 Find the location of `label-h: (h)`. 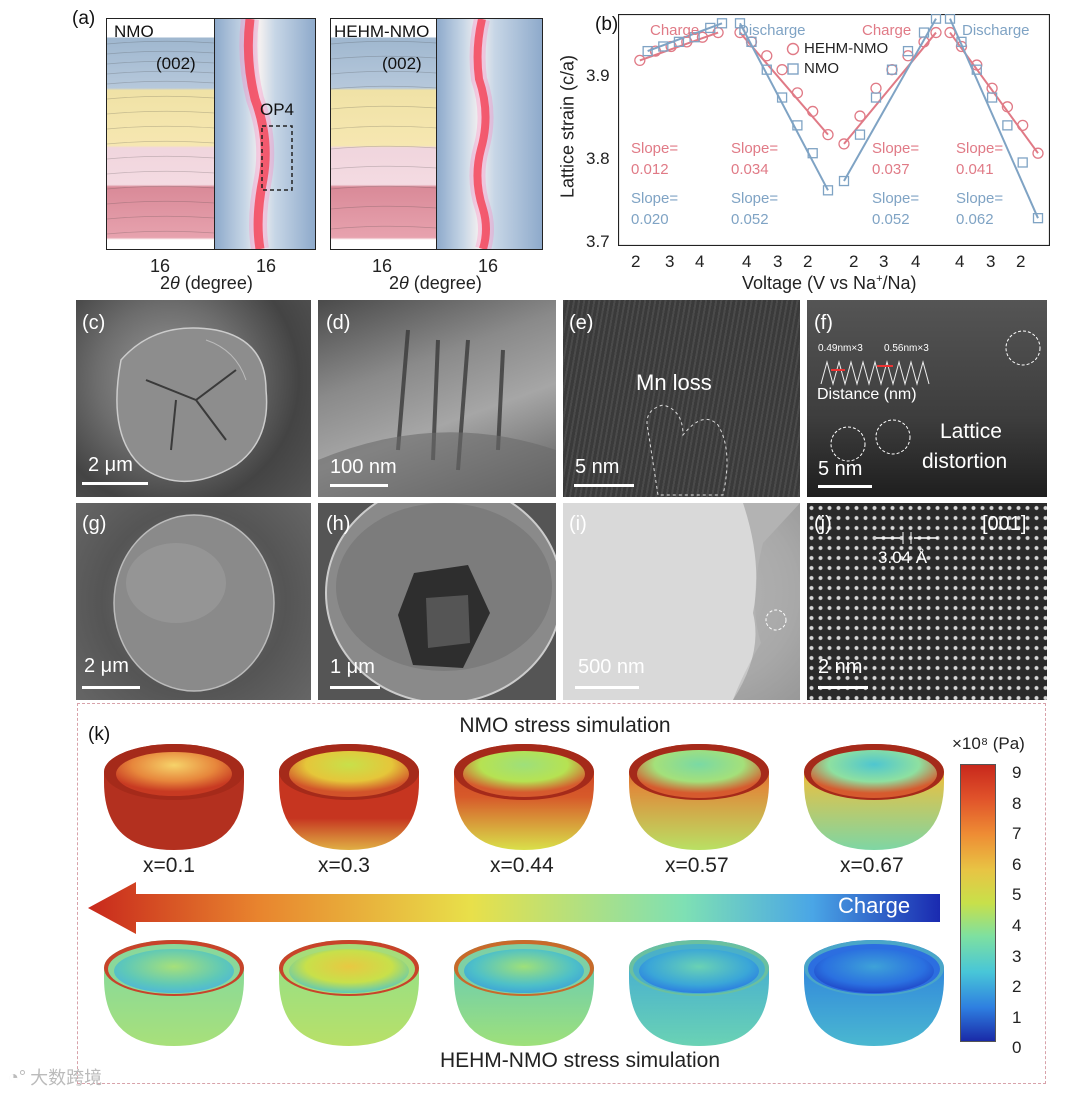

label-h: (h) is located at coordinates (338, 524).